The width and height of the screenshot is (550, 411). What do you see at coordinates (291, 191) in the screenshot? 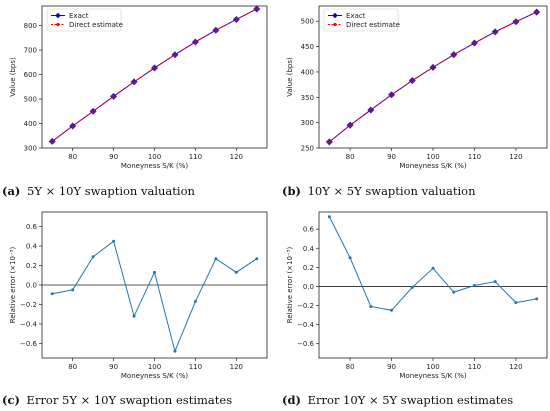
I see `caption-b-id: (b)` at bounding box center [291, 191].